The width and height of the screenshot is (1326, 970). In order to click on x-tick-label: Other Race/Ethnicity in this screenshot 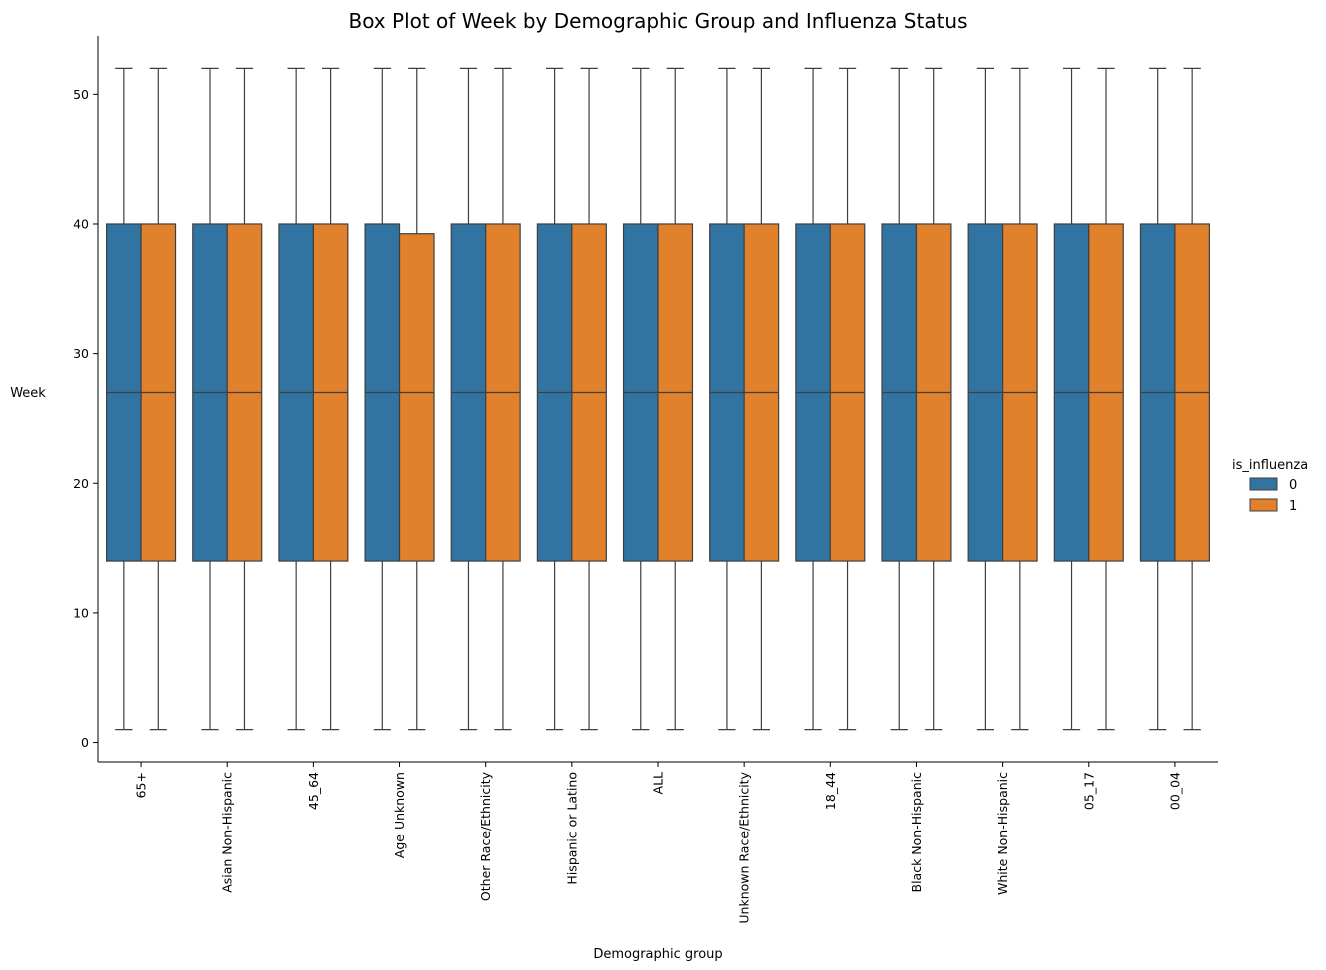, I will do `click(485, 836)`.